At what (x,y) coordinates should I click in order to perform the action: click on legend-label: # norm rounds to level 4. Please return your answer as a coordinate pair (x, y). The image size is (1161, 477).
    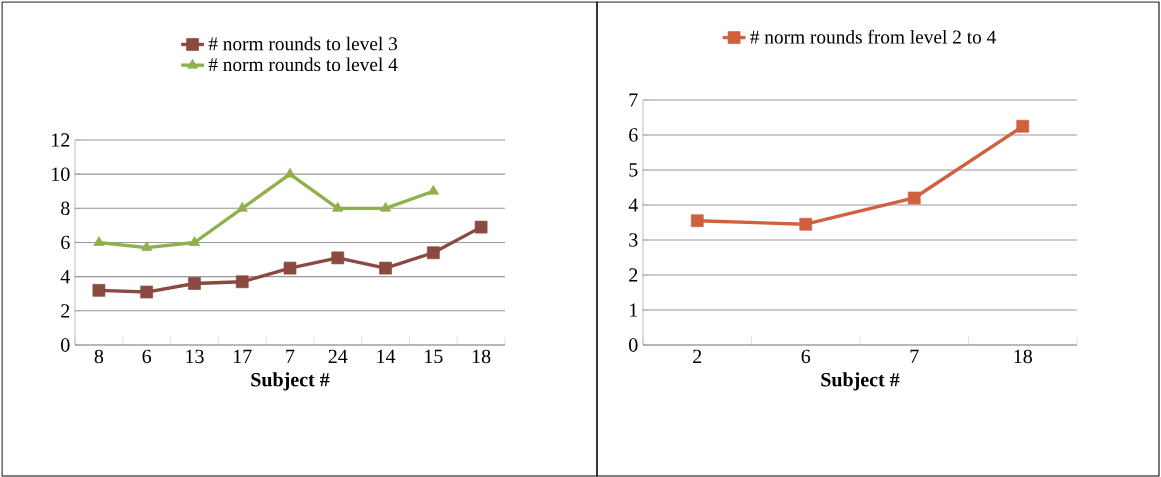
    Looking at the image, I should click on (303, 64).